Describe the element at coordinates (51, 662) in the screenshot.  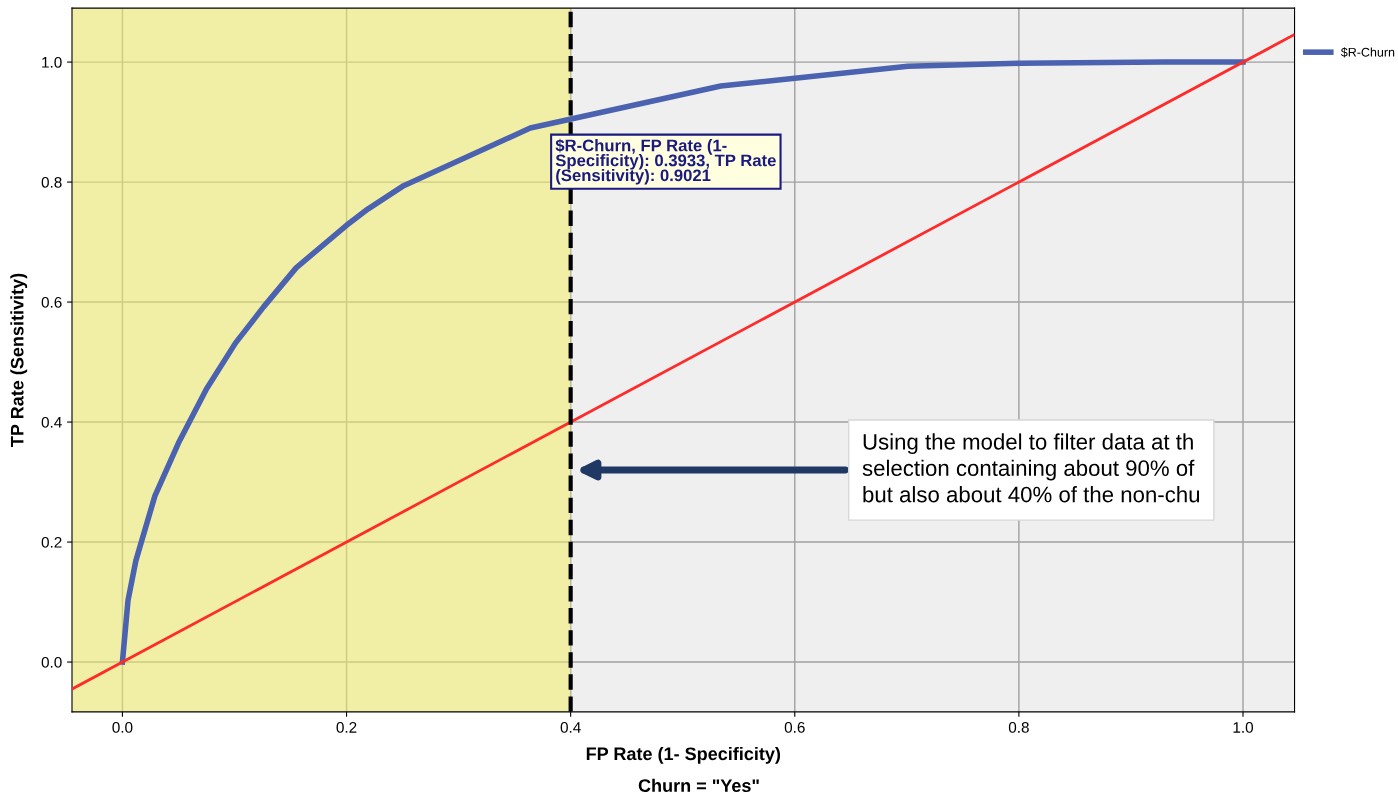
I see `y-tick-label: 0.0` at that location.